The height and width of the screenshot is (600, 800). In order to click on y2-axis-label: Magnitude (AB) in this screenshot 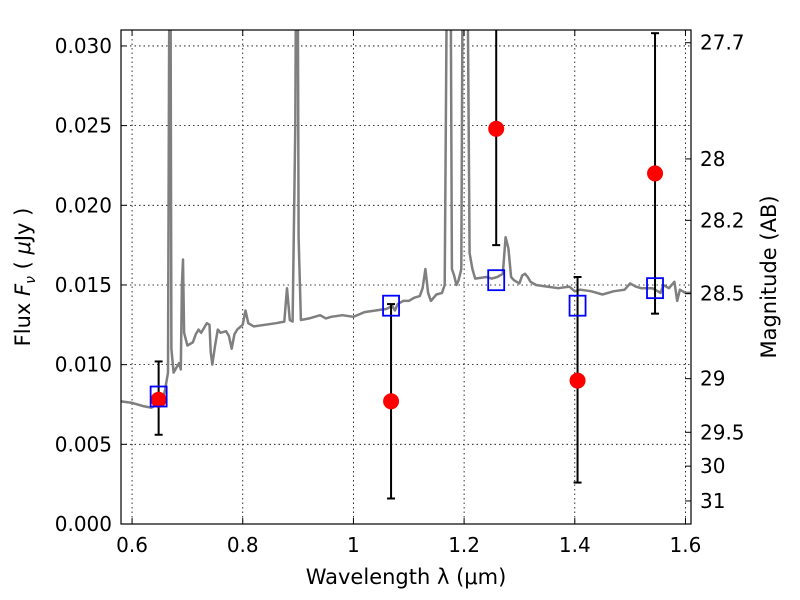, I will do `click(769, 276)`.